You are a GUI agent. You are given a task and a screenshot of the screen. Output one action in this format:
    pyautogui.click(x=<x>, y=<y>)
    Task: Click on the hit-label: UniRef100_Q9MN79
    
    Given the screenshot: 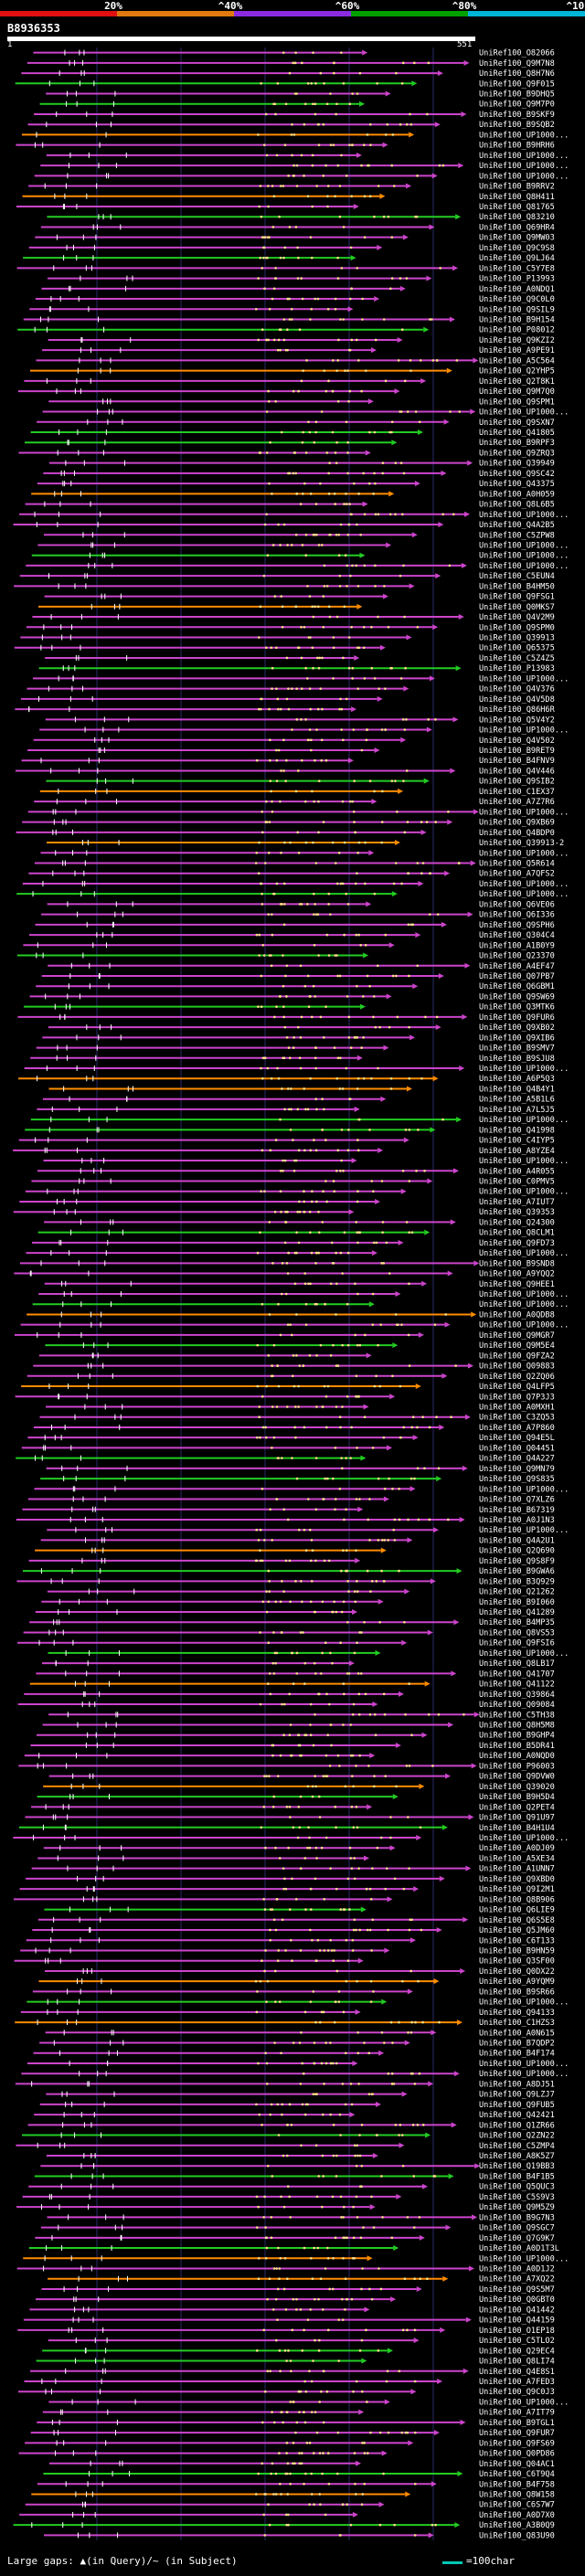 What is the action you would take?
    pyautogui.click(x=517, y=1469)
    